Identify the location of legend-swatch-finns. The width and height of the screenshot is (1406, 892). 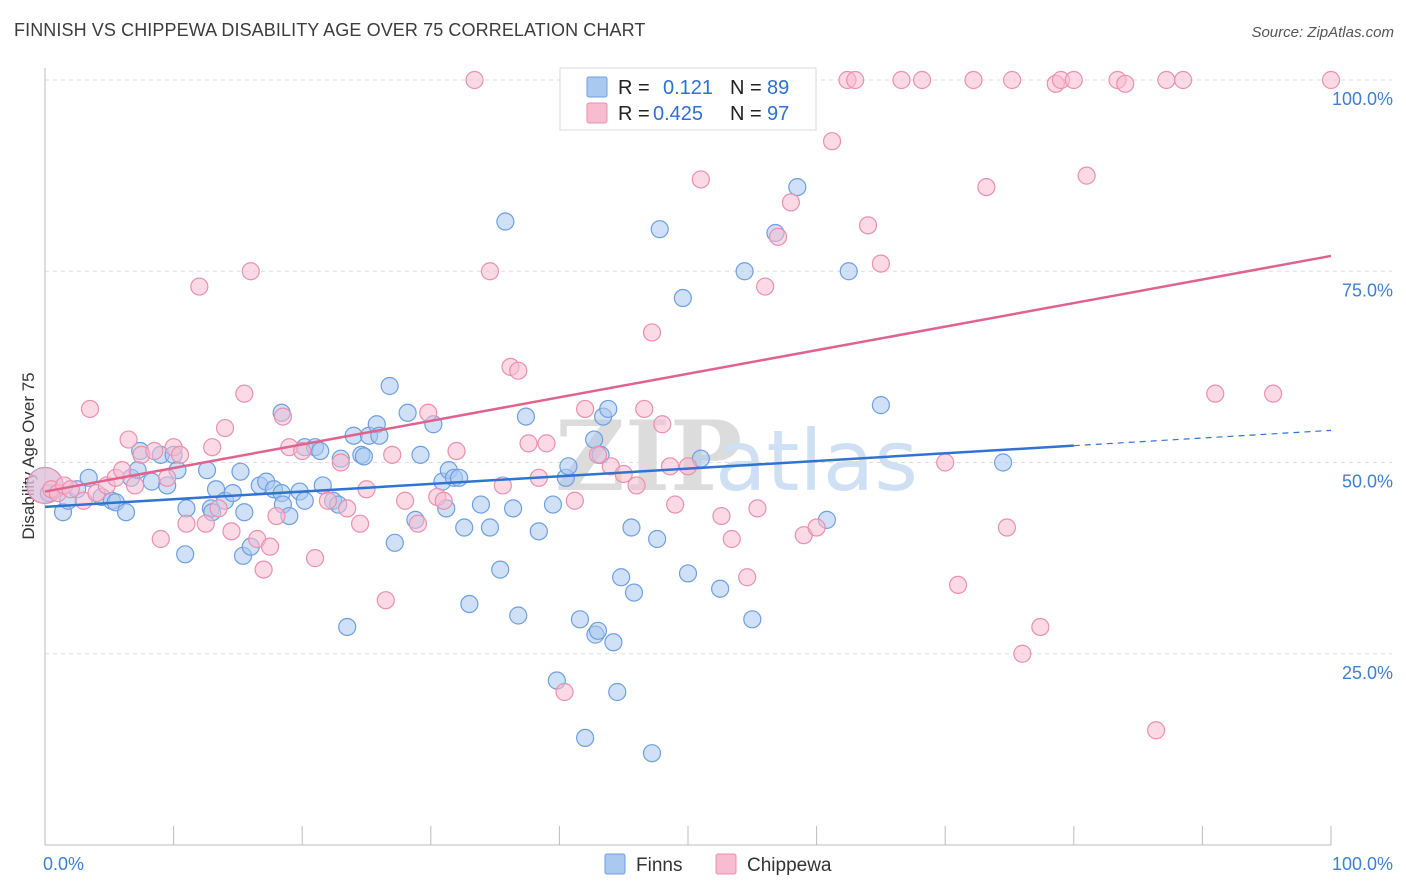
(597, 87).